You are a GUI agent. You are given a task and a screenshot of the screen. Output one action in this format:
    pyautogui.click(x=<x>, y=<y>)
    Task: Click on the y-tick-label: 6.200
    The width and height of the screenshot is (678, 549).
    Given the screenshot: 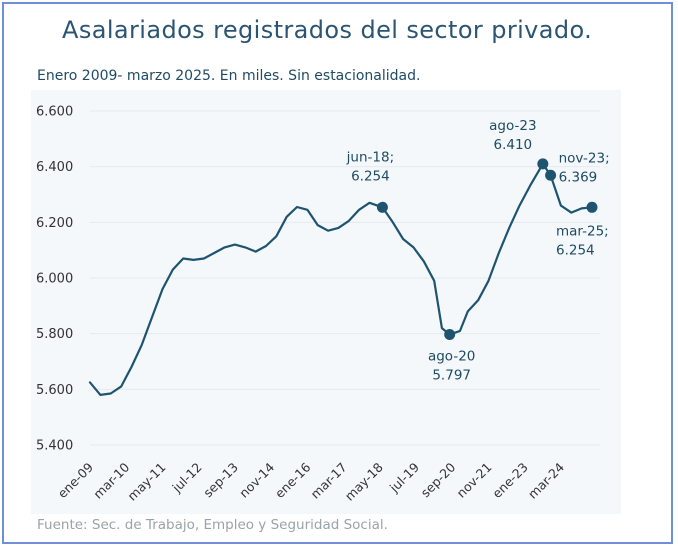 What is the action you would take?
    pyautogui.click(x=54, y=223)
    